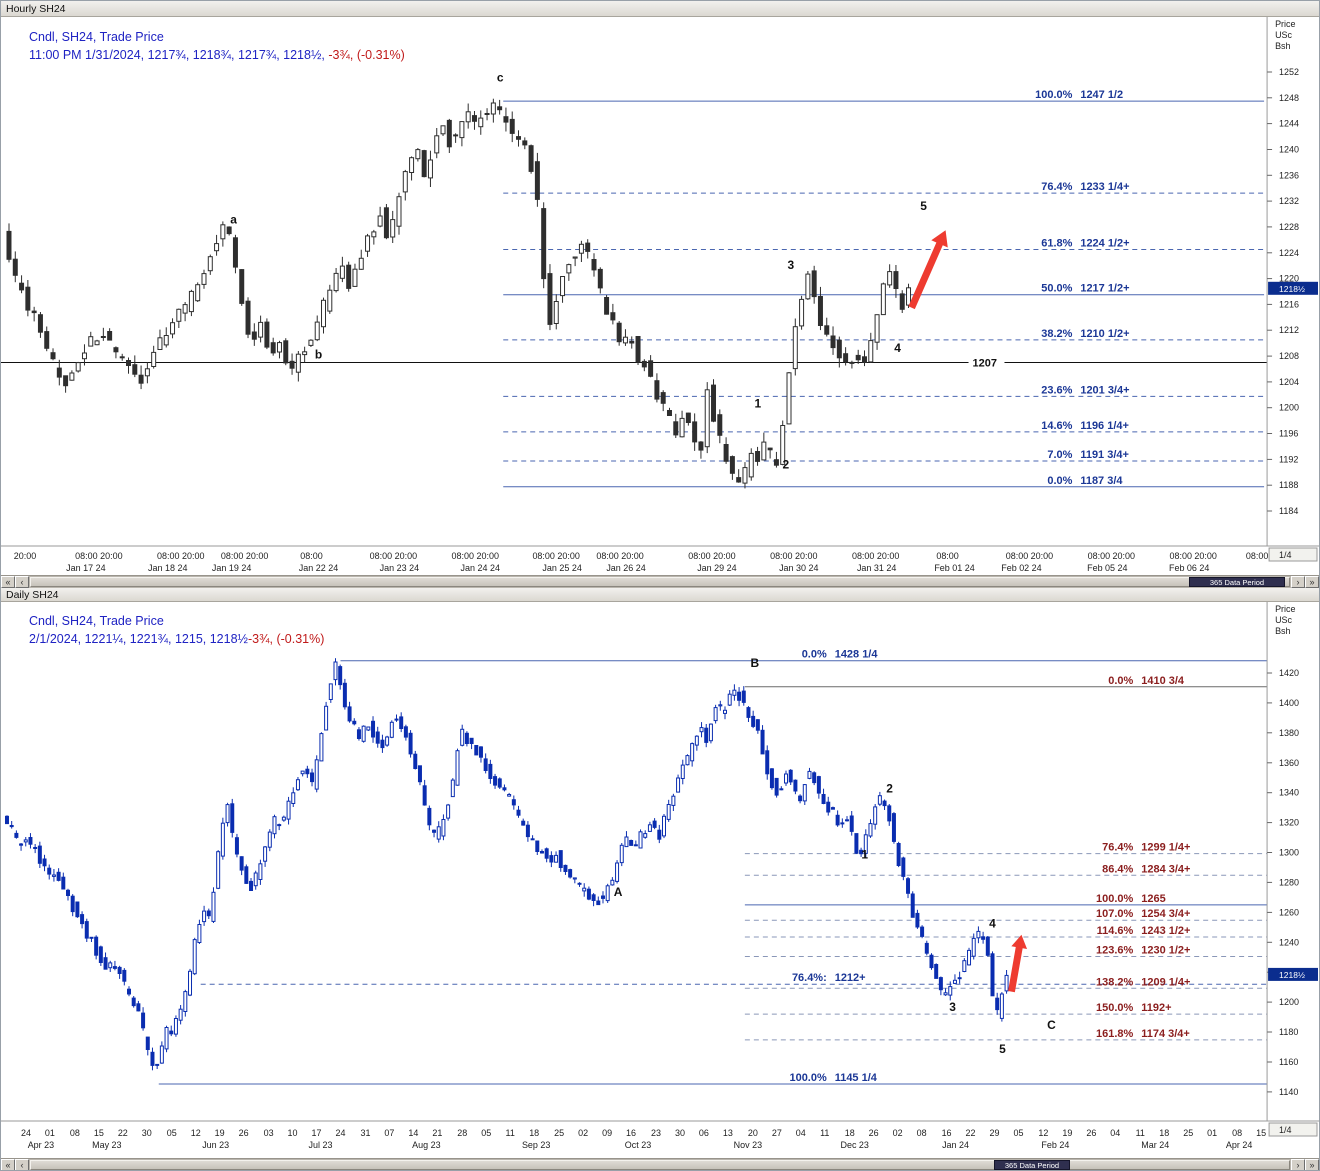  I want to click on svg-text: 1218½, so click(1292, 975).